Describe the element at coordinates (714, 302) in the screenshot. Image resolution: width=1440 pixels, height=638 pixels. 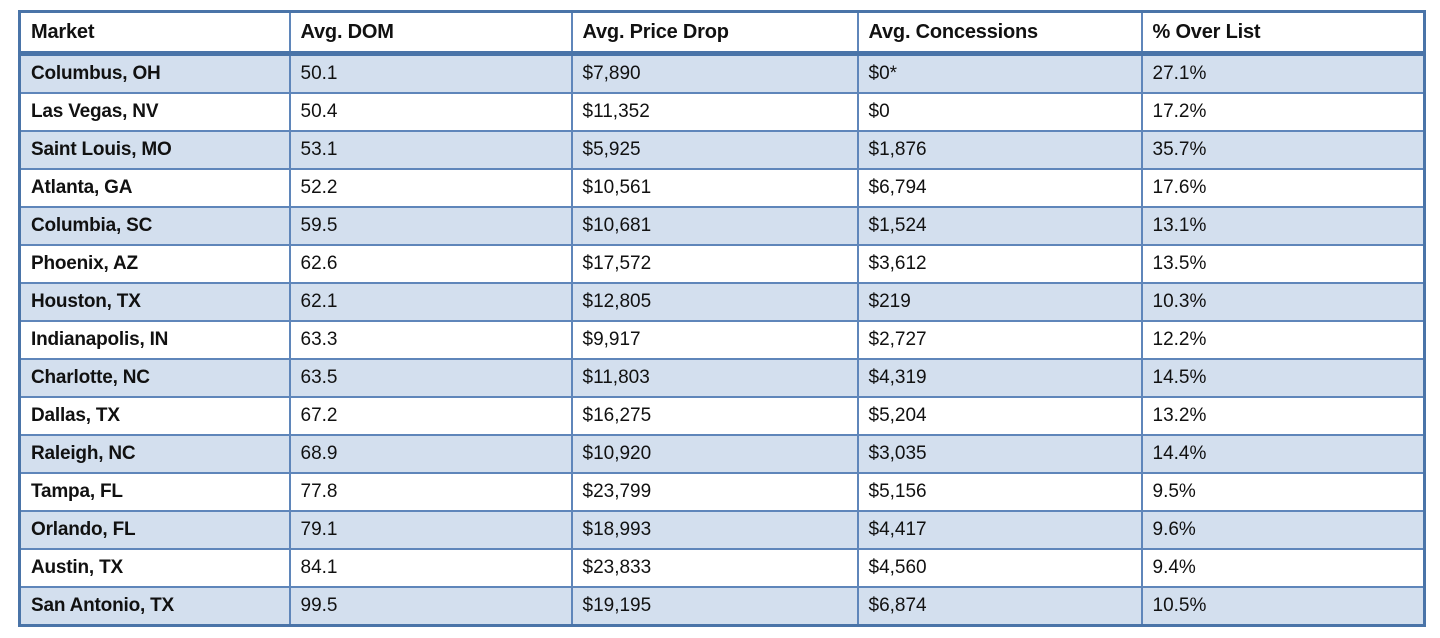
I see `cell-avg-price-drop: $12,805` at that location.